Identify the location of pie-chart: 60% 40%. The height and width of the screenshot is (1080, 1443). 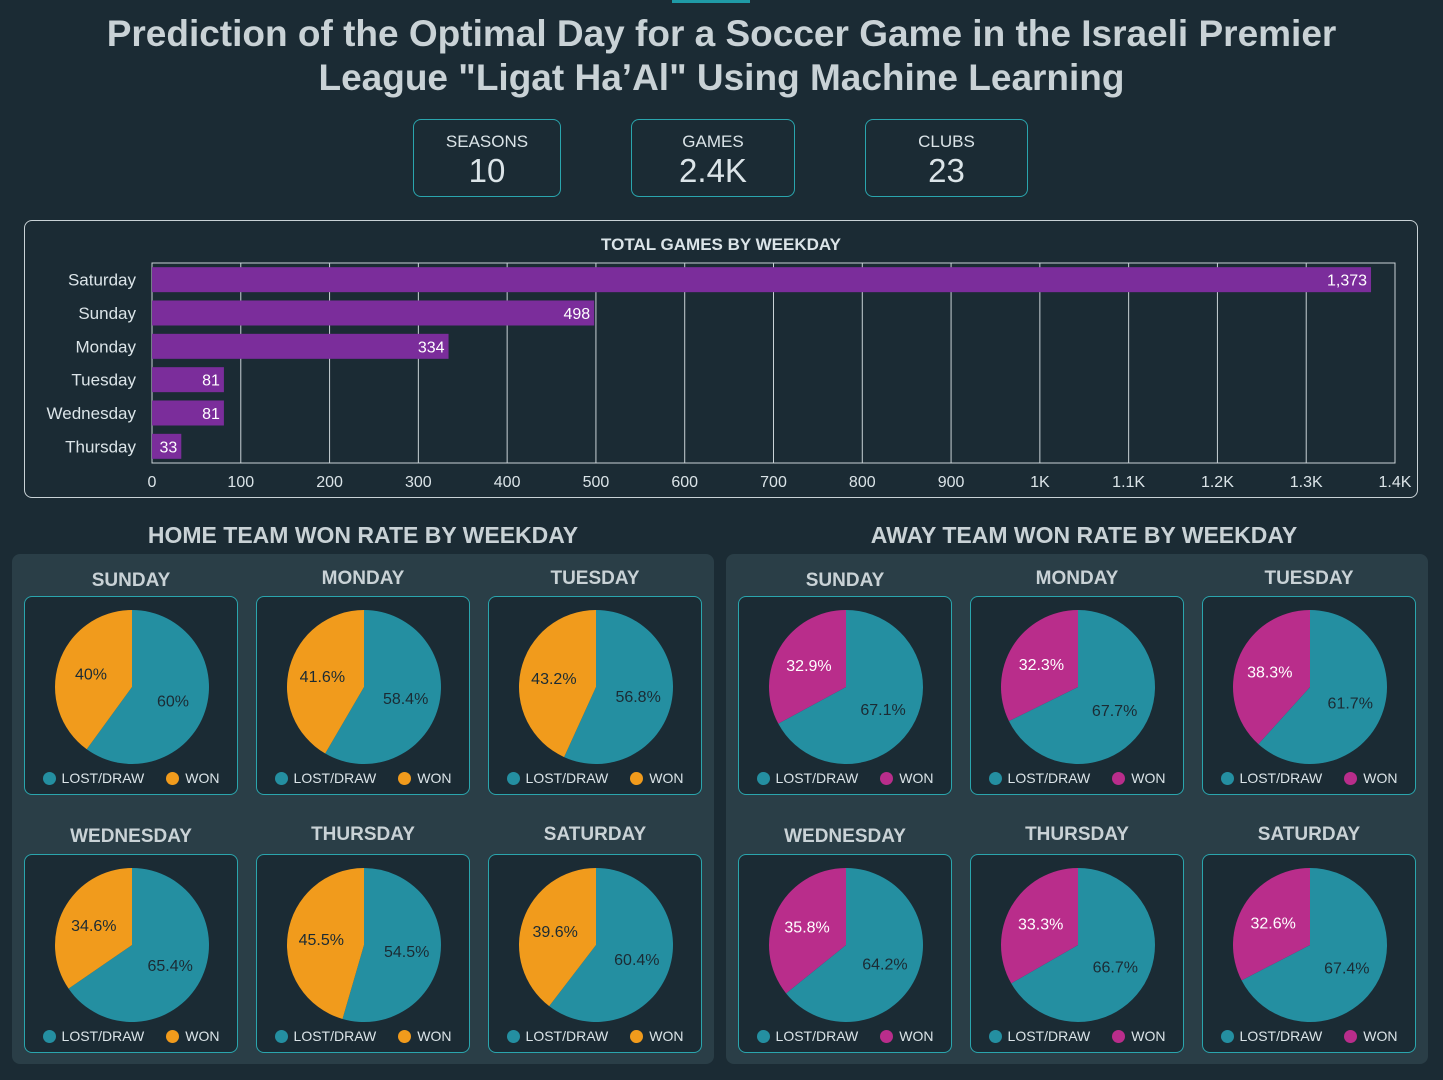
(132, 687).